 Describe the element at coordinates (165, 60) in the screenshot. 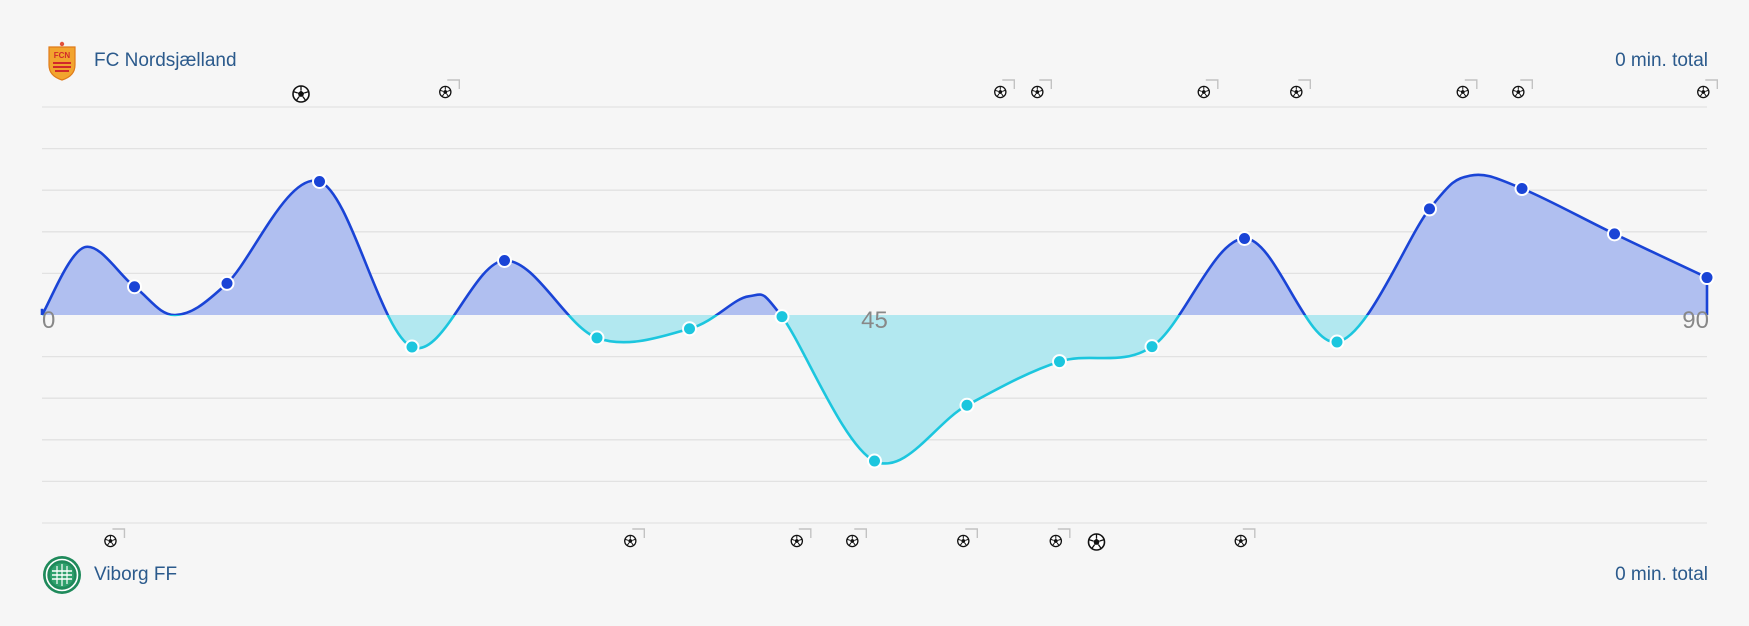

I see `home-team-name: FC Nordsjælland` at that location.